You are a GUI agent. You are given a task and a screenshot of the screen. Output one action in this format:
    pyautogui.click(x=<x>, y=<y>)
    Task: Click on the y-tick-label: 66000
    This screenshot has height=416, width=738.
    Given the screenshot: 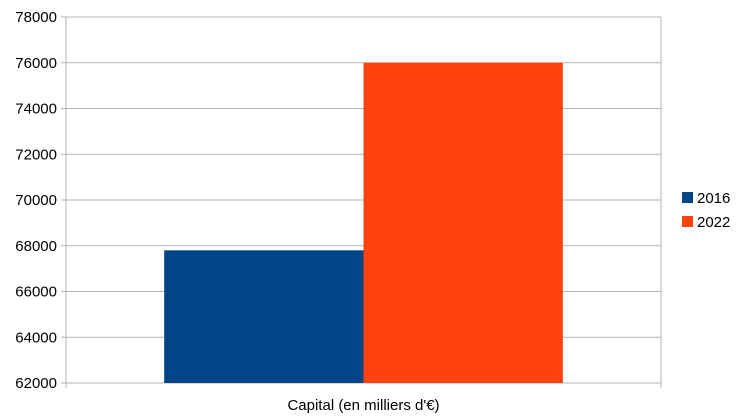 What is the action you would take?
    pyautogui.click(x=36, y=292)
    